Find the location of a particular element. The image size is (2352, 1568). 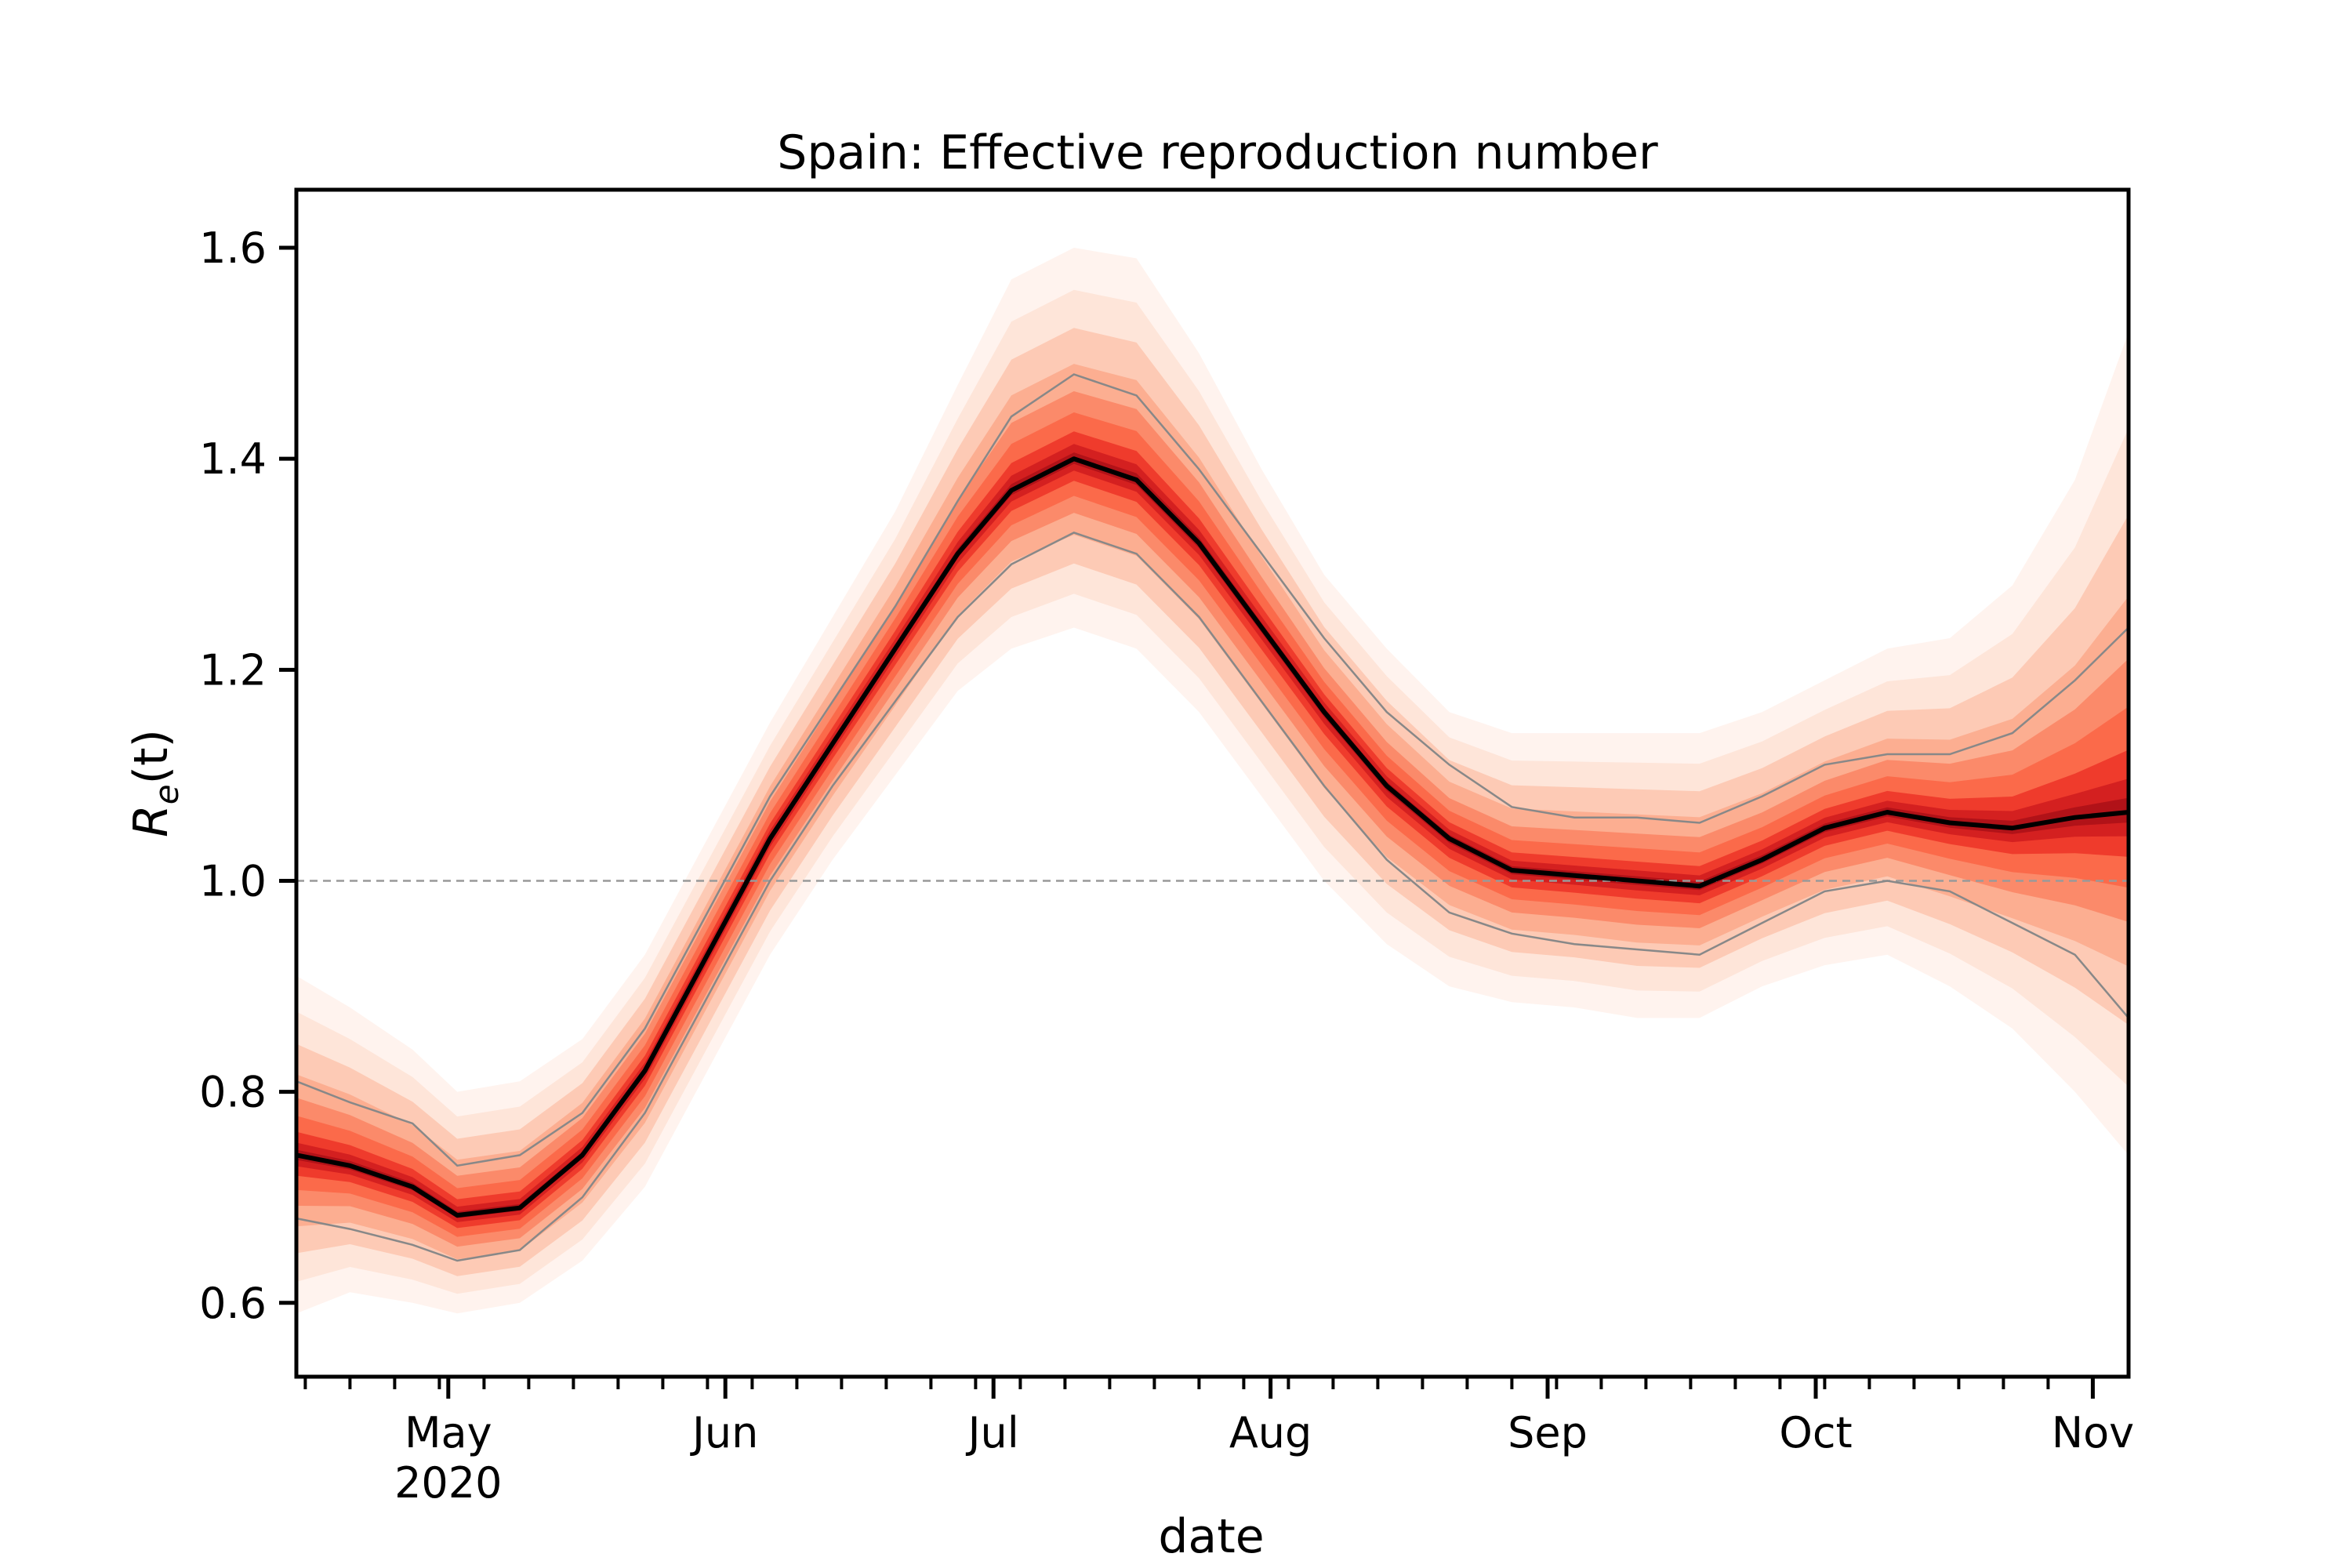

x-tick-sublabel: 2020 is located at coordinates (448, 1483).